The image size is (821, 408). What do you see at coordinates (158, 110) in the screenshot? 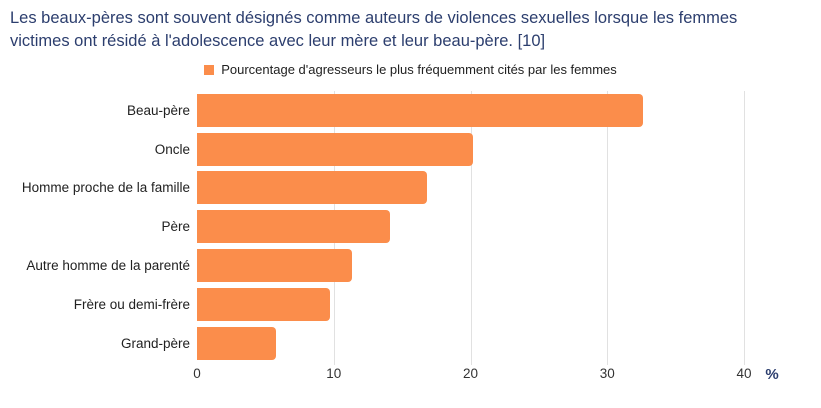
I see `category-label: Beau-père` at bounding box center [158, 110].